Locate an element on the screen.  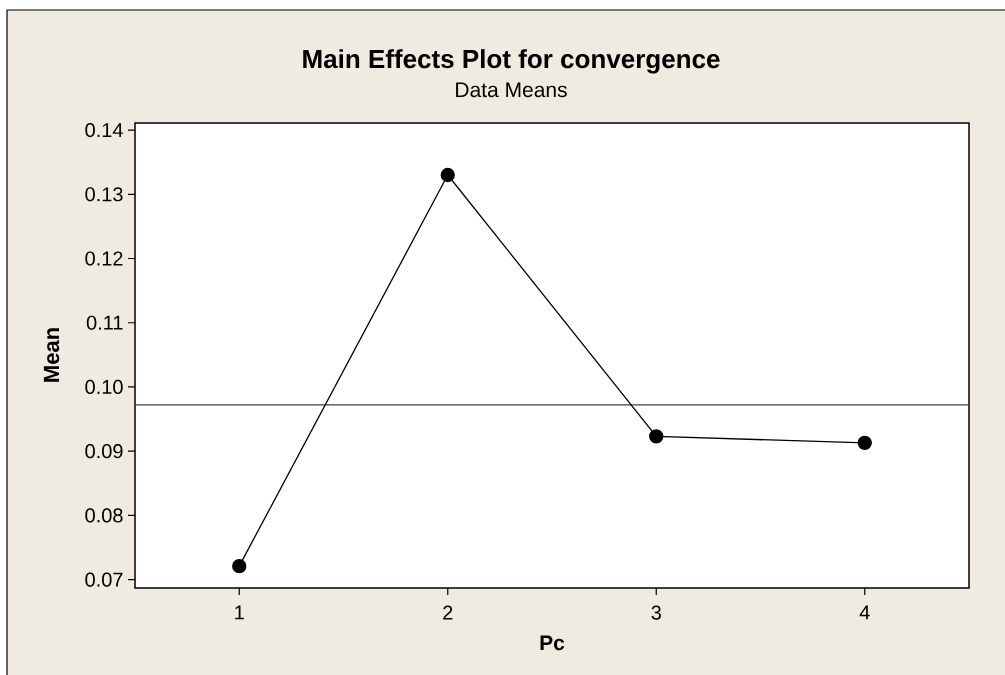
chart-title: Main Effects Plot for convergence is located at coordinates (511, 61).